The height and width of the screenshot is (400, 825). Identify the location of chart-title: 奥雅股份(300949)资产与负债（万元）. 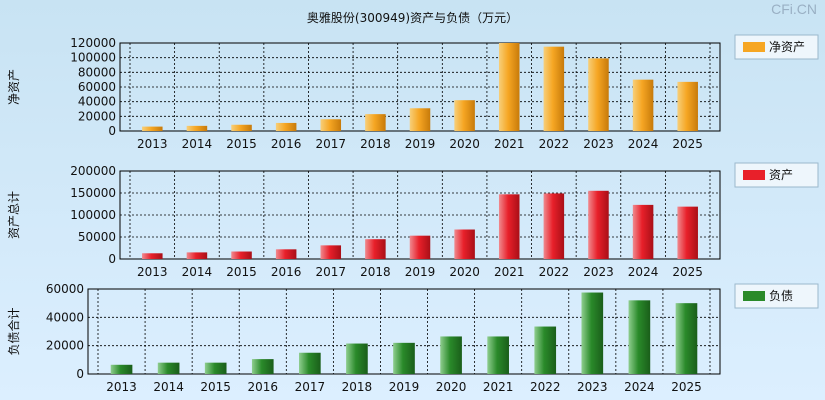
(412, 18).